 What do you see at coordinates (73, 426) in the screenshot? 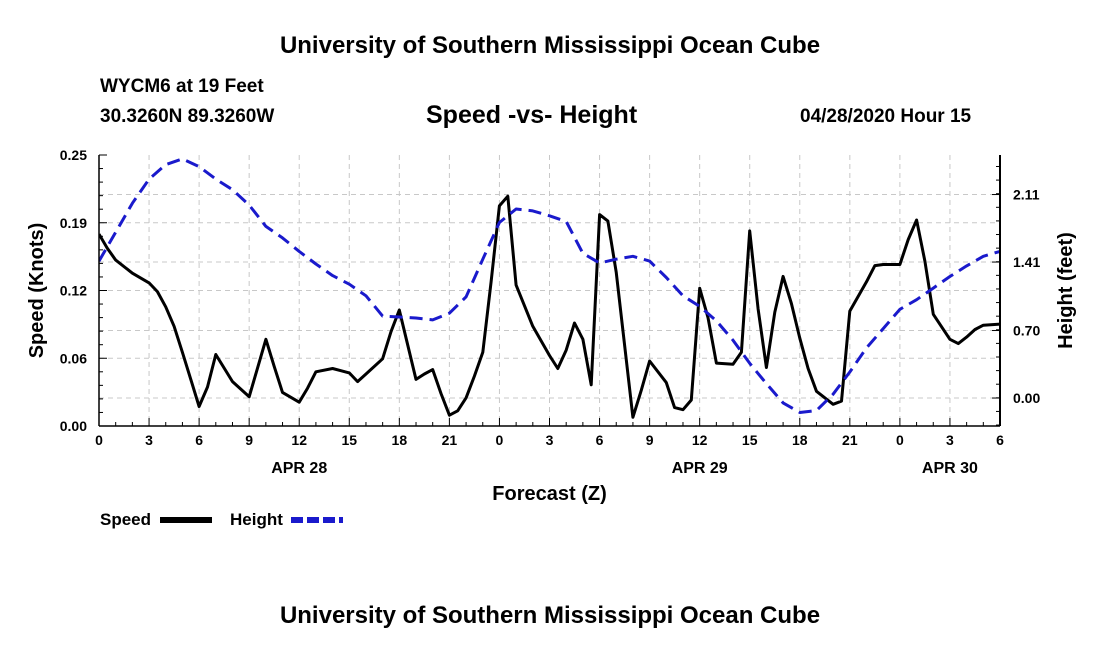
I see `y-left-tick-label: 0.00` at bounding box center [73, 426].